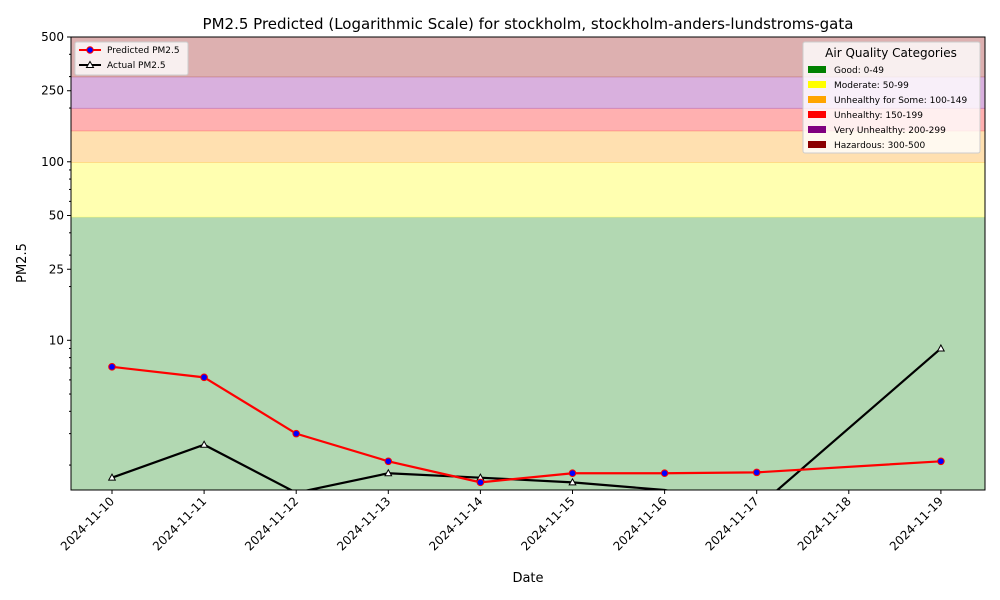 The height and width of the screenshot is (600, 1000). I want to click on x-axis-label: Date, so click(527, 578).